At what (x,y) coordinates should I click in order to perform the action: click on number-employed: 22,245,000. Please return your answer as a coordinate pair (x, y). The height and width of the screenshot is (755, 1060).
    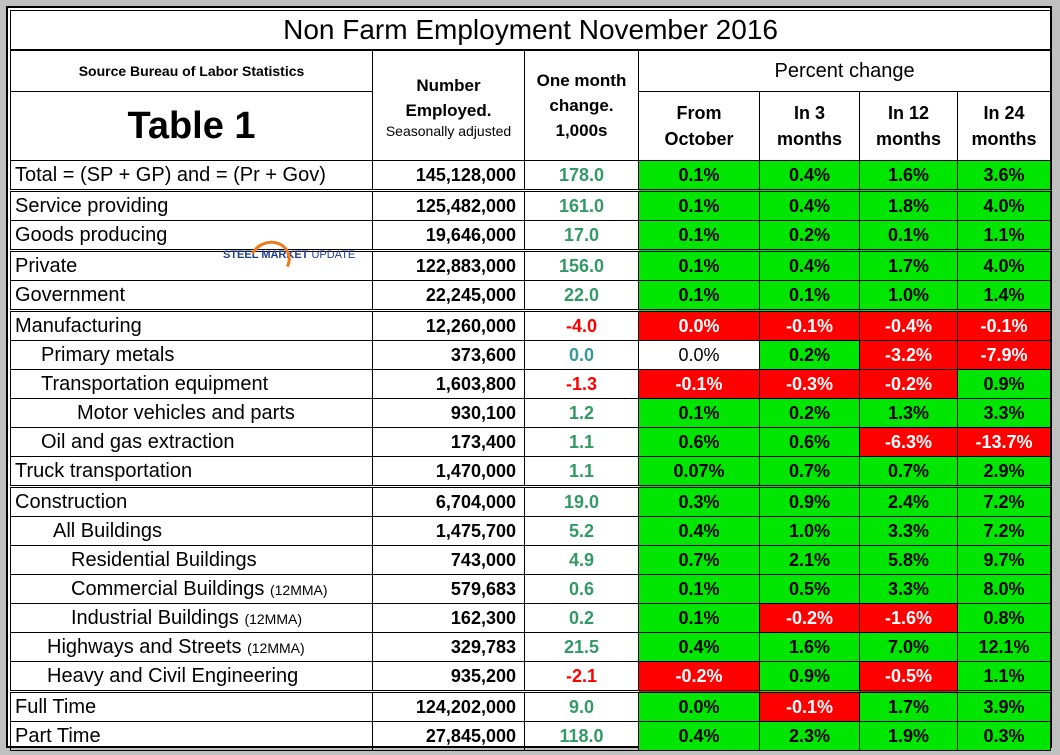
    Looking at the image, I should click on (448, 295).